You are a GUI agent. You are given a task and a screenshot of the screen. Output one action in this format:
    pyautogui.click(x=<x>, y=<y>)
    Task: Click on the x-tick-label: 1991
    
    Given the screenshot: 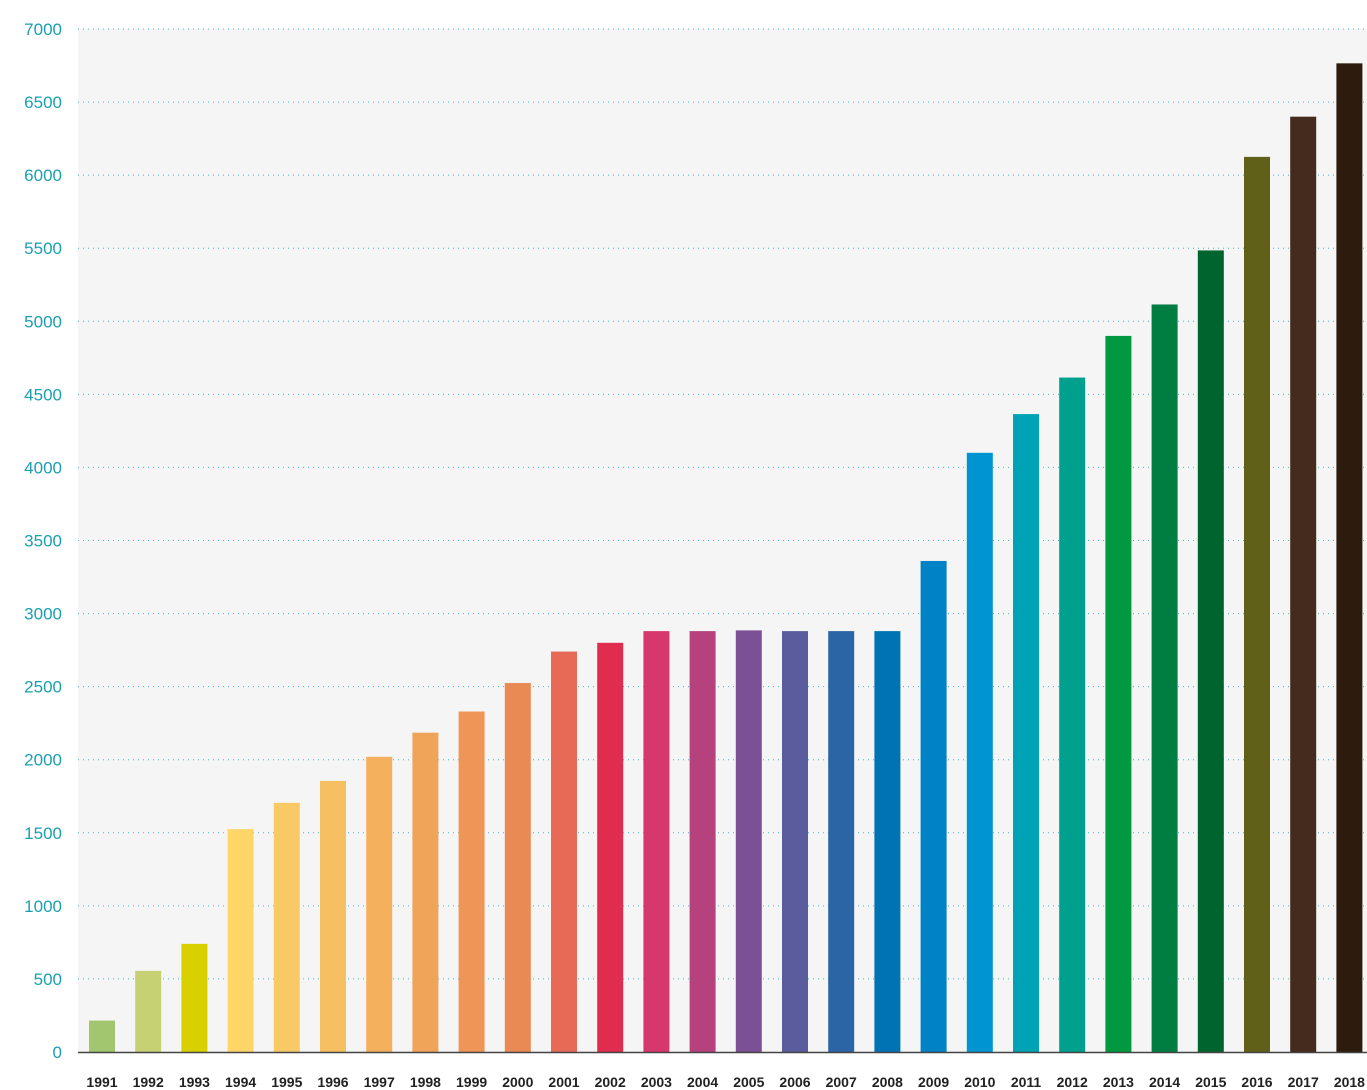 What is the action you would take?
    pyautogui.click(x=101, y=1082)
    